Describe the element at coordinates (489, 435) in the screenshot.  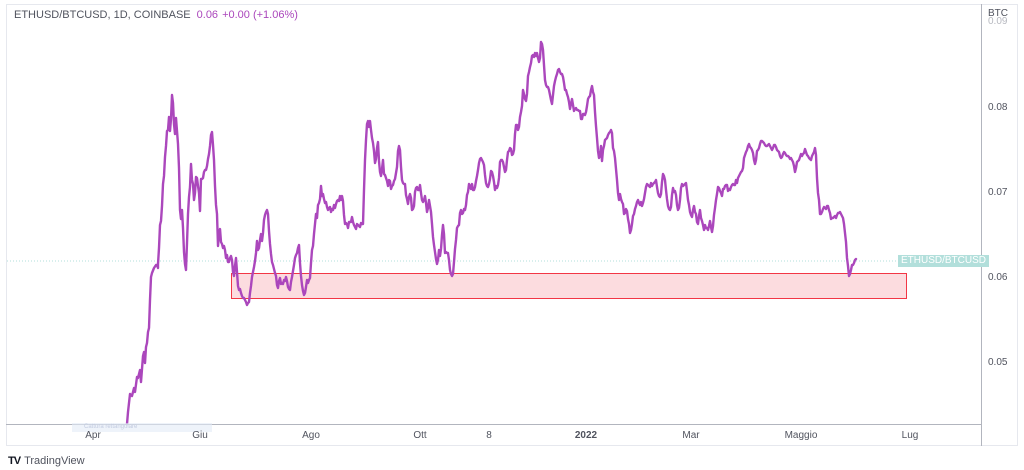
I see `x-tick-8: 8` at that location.